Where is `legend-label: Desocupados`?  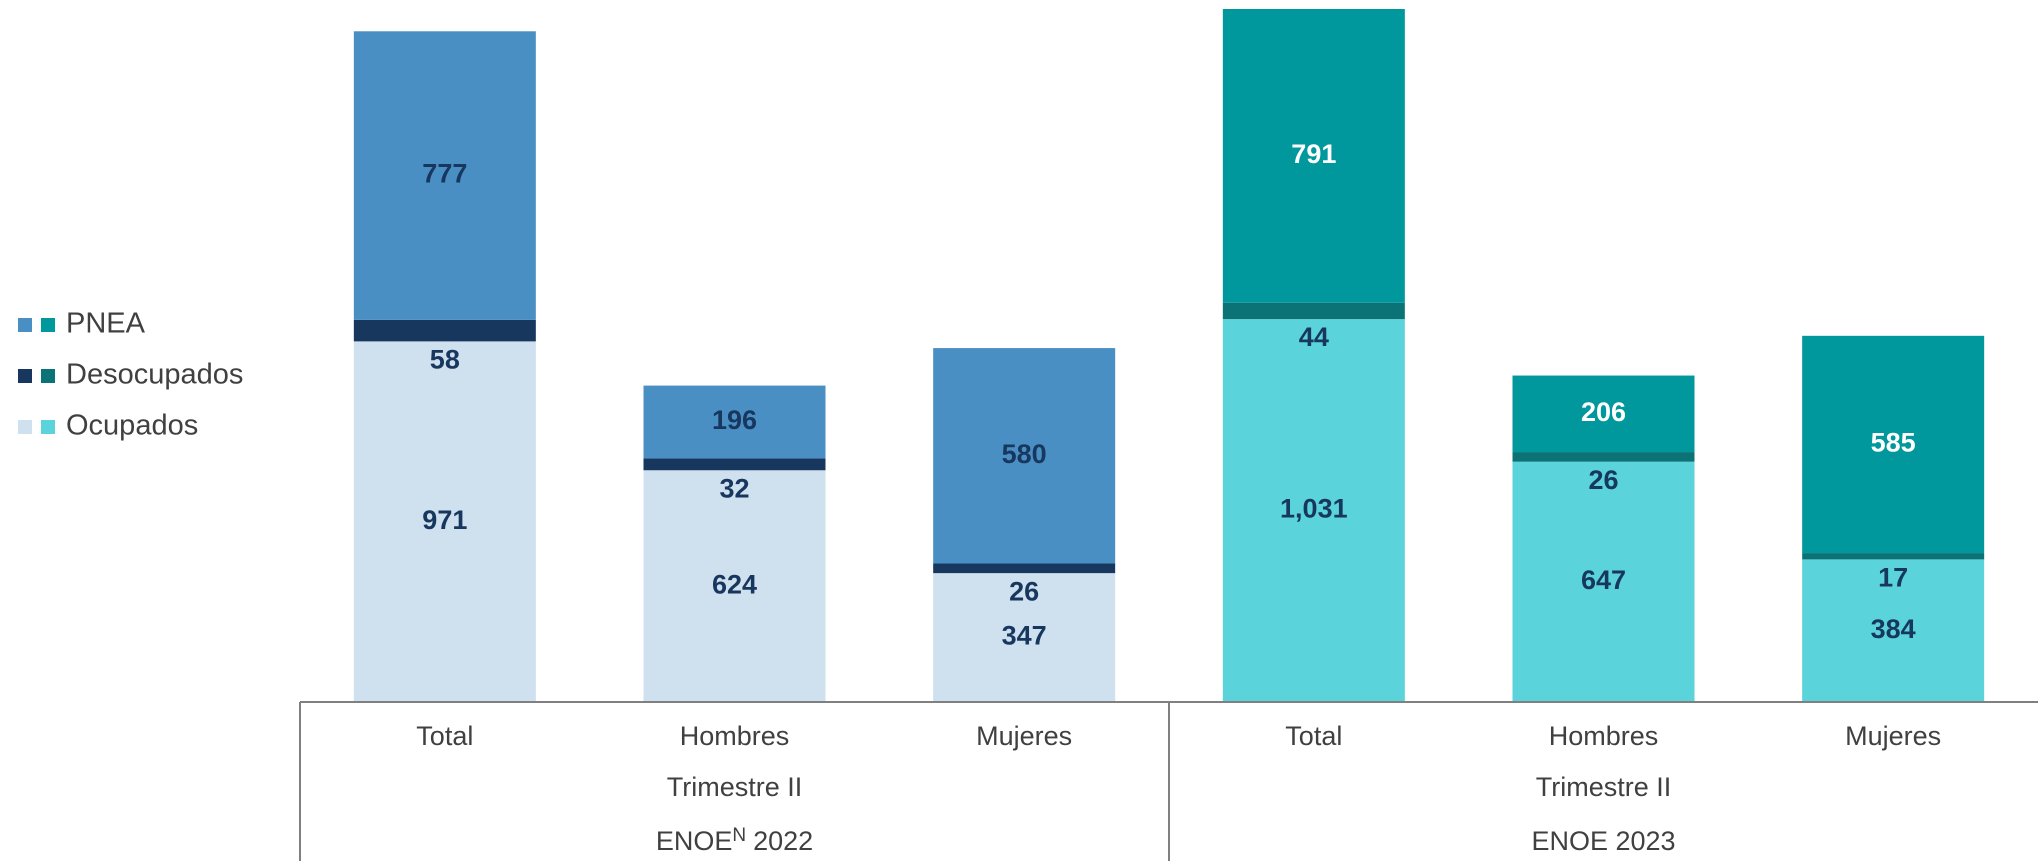
legend-label: Desocupados is located at coordinates (154, 375).